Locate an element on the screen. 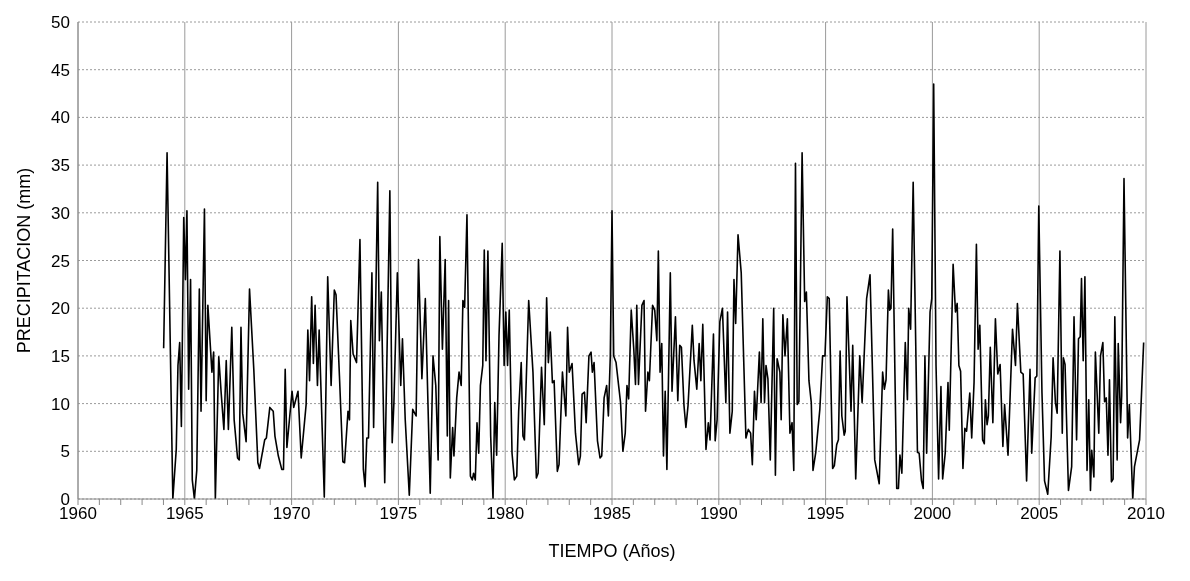  y-axis-title: PRECIPITACION (mm) is located at coordinates (24, 260).